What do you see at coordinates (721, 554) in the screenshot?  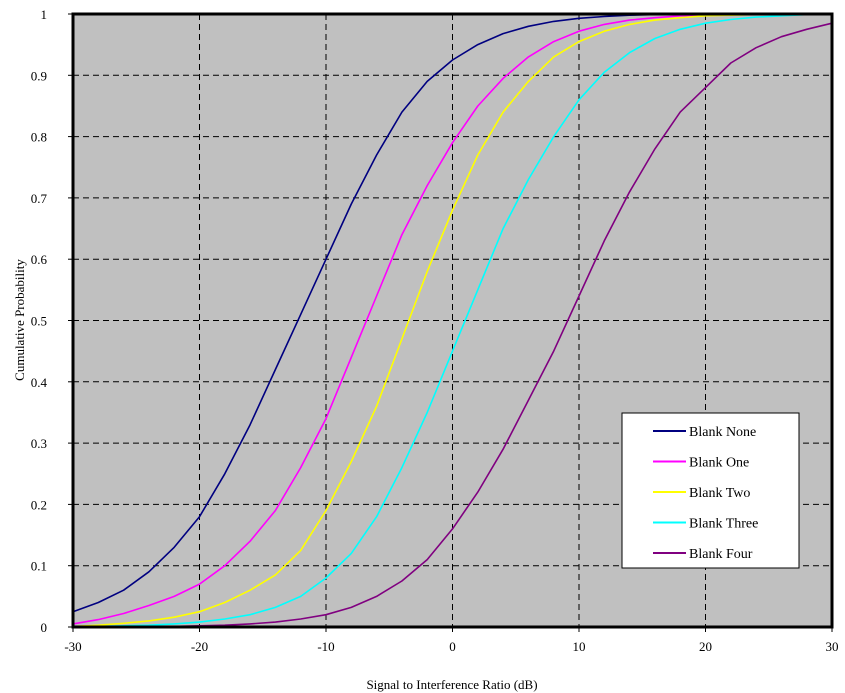 I see `legend-label-blank-four: Blank Four` at bounding box center [721, 554].